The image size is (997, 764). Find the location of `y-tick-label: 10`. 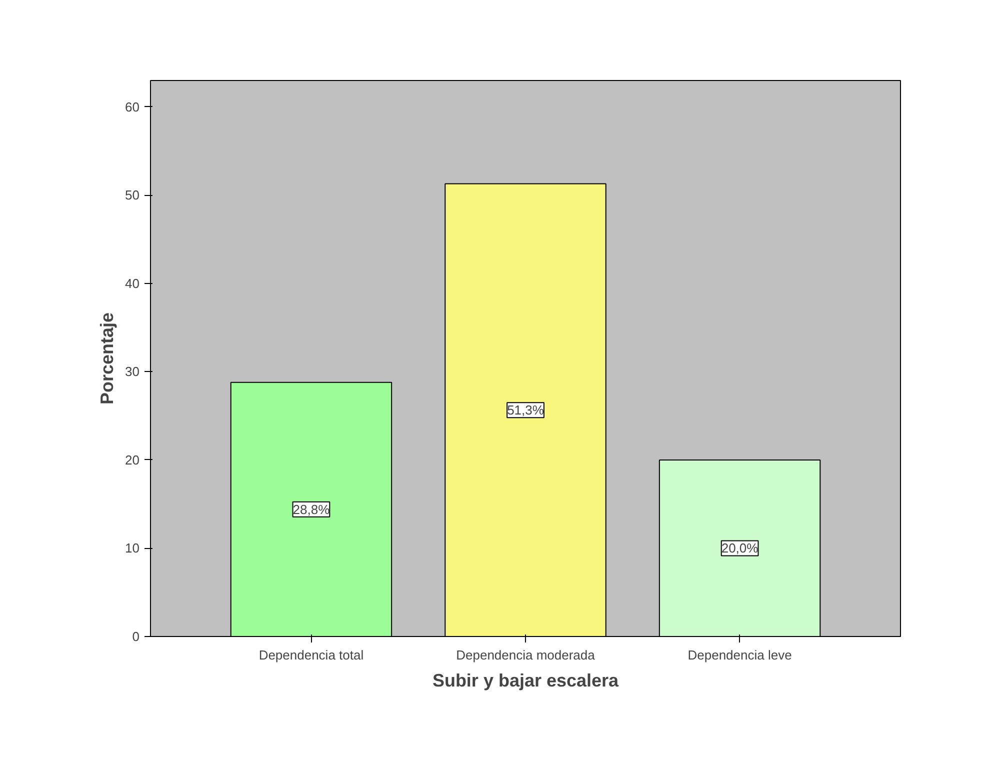

y-tick-label: 10 is located at coordinates (132, 548).